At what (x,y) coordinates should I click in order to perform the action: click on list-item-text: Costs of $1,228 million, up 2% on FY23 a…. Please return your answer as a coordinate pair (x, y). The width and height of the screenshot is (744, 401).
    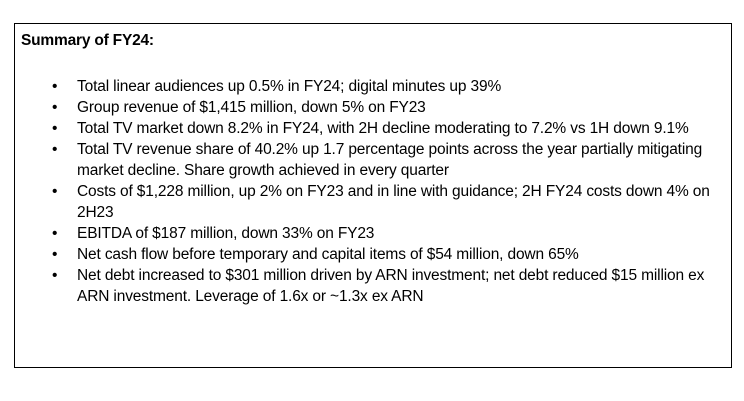
    Looking at the image, I should click on (393, 202).